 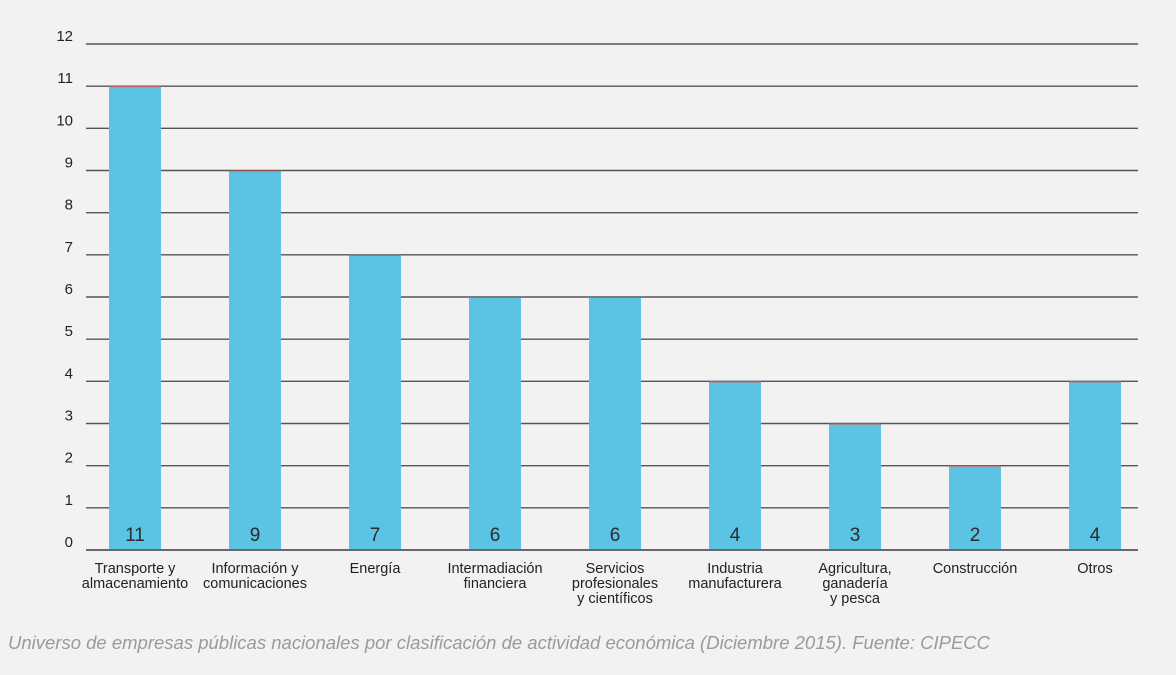 I want to click on x-category-label-line: y científicos, so click(x=615, y=599).